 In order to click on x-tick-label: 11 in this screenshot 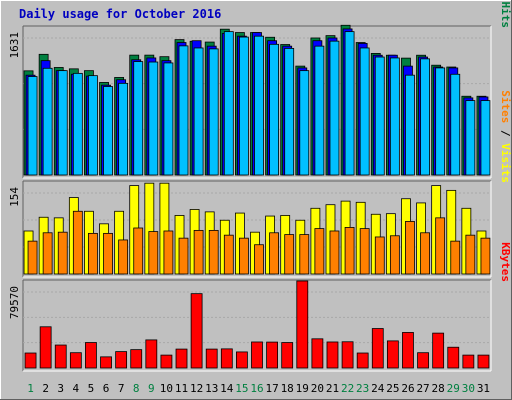, I will do `click(181, 388)`.